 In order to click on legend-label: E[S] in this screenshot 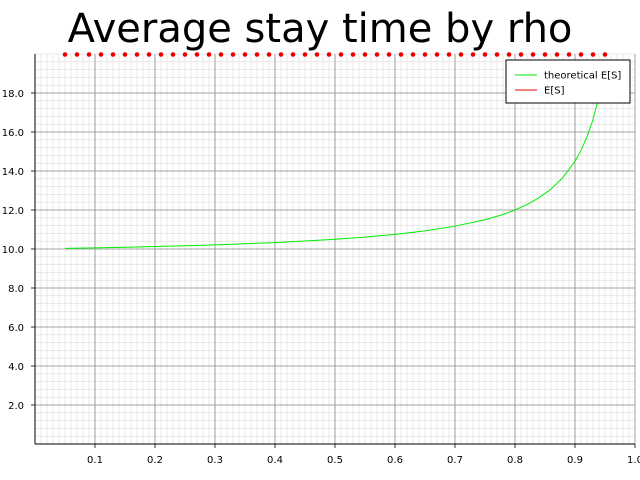, I will do `click(554, 91)`.